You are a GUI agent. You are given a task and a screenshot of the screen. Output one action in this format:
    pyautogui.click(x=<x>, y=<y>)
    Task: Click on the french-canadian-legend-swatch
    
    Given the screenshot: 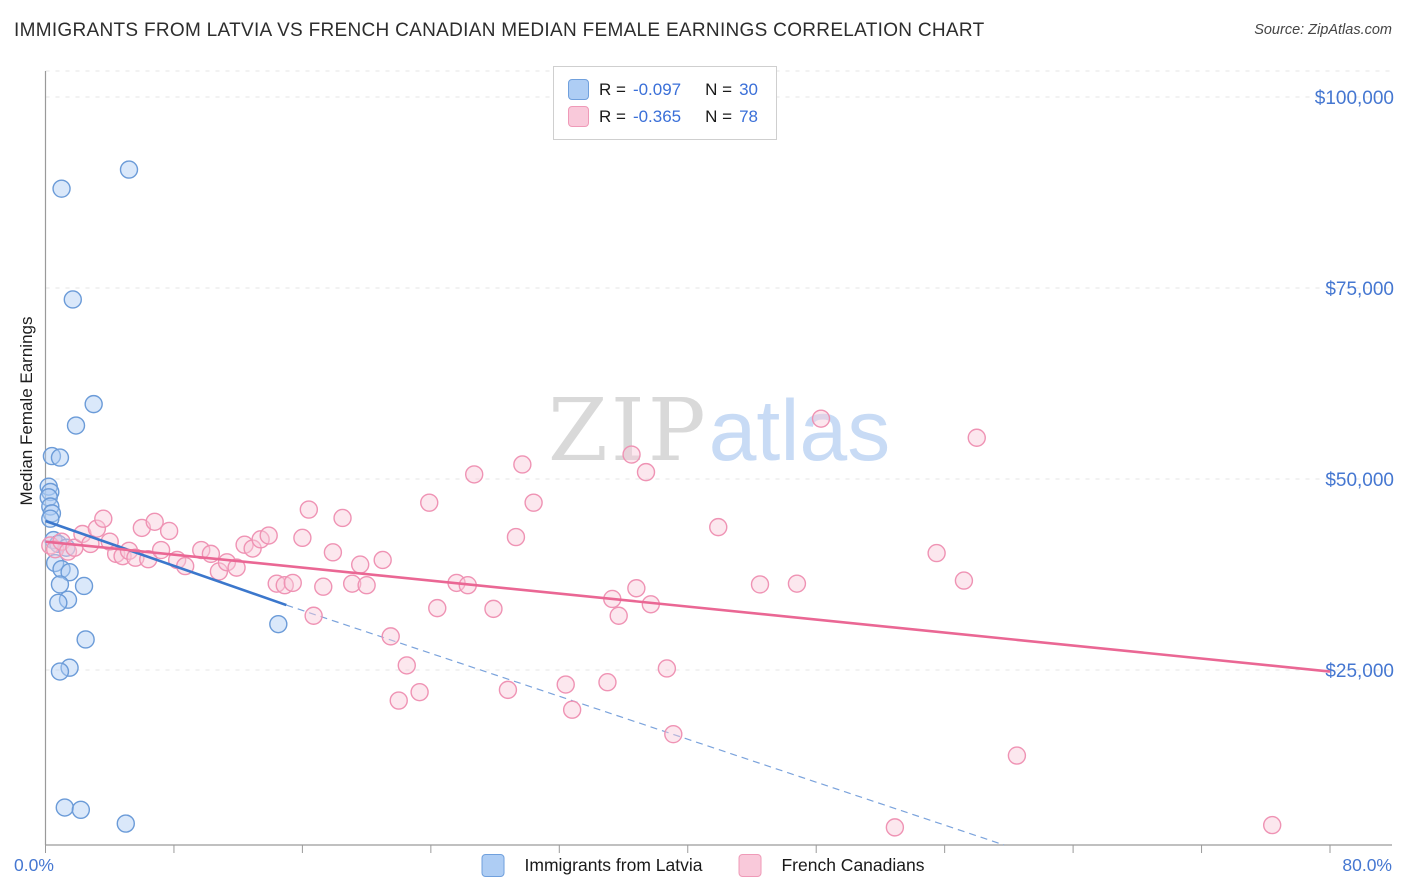 What is the action you would take?
    pyautogui.click(x=750, y=865)
    